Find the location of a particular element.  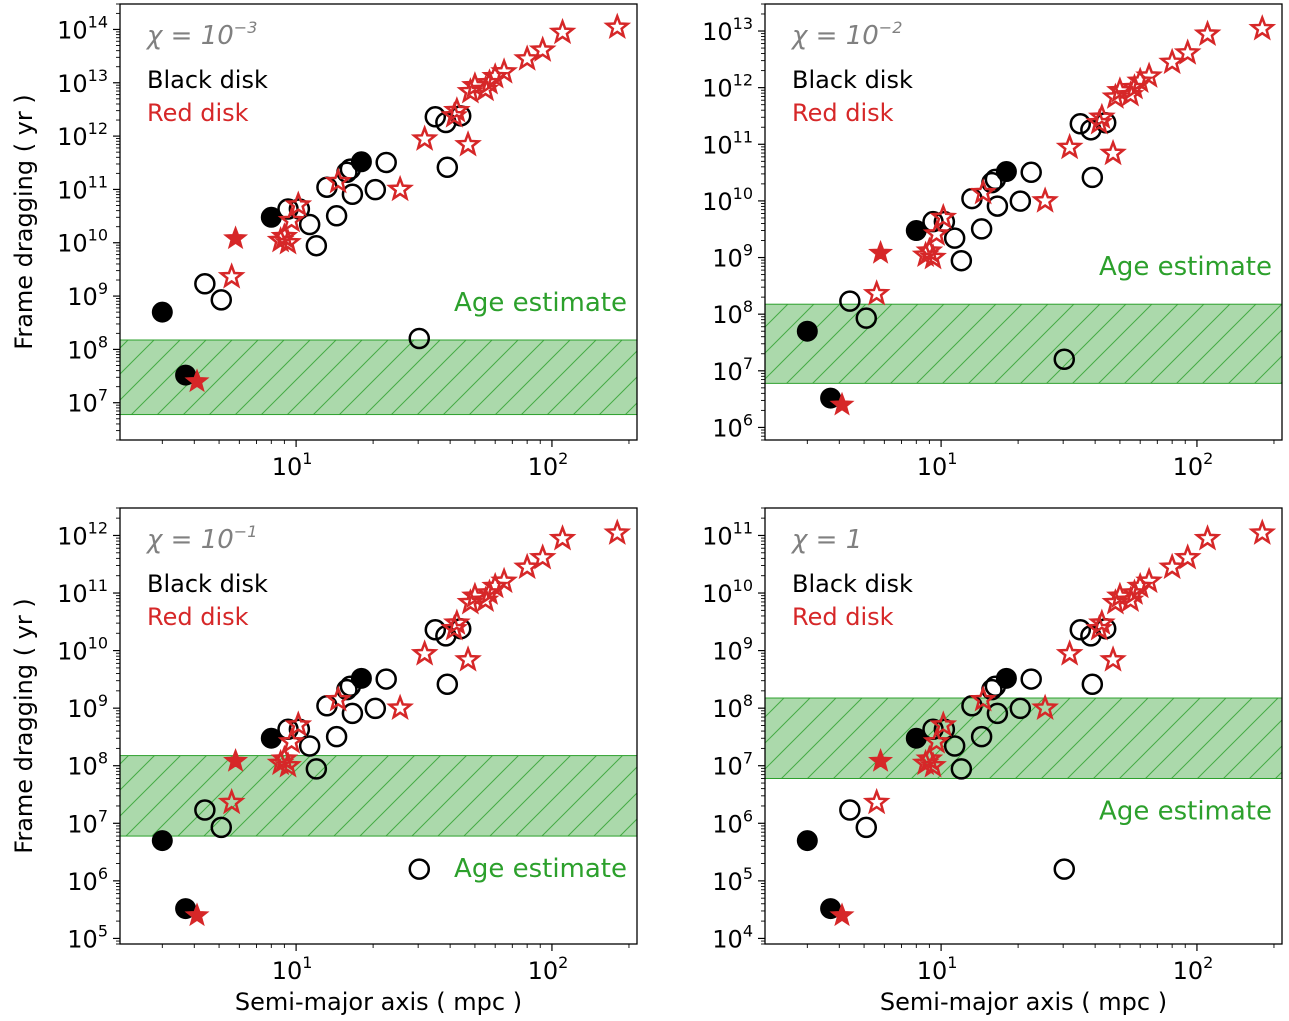

y-tick-label: 10⁷ is located at coordinates (732, 370).